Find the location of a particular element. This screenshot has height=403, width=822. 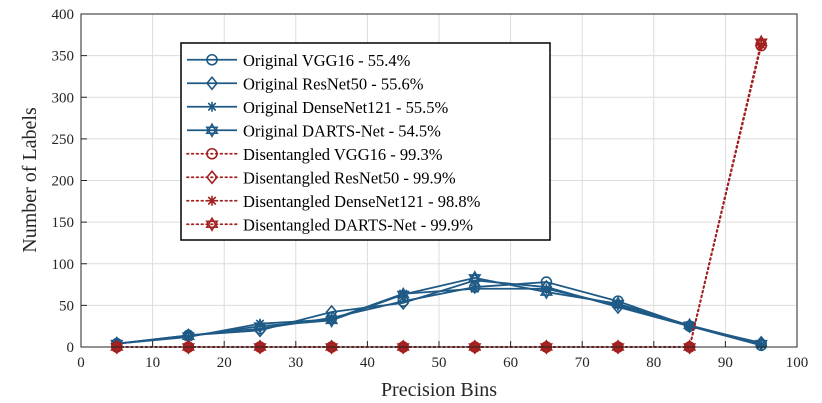

legend-item-2: Original ResNet50 - 55.6% is located at coordinates (305, 83).